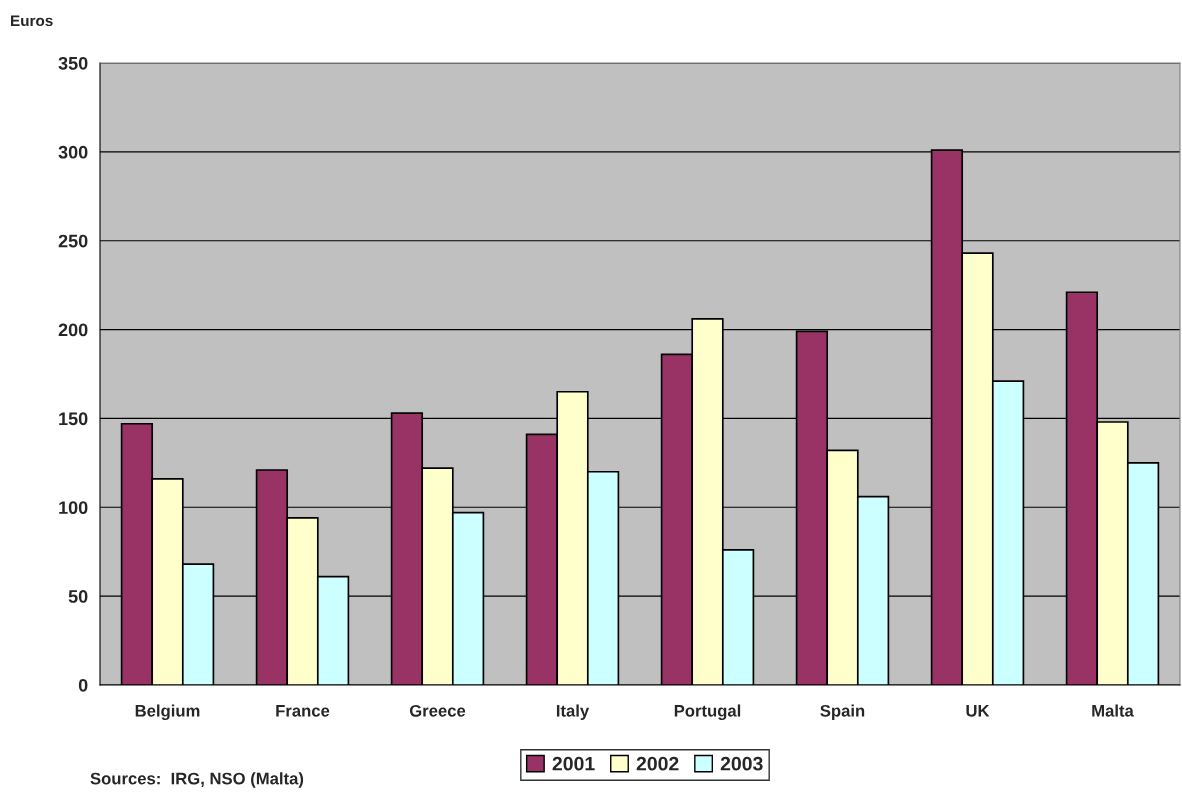 The height and width of the screenshot is (802, 1182). What do you see at coordinates (741, 763) in the screenshot?
I see `legend-label: 2003` at bounding box center [741, 763].